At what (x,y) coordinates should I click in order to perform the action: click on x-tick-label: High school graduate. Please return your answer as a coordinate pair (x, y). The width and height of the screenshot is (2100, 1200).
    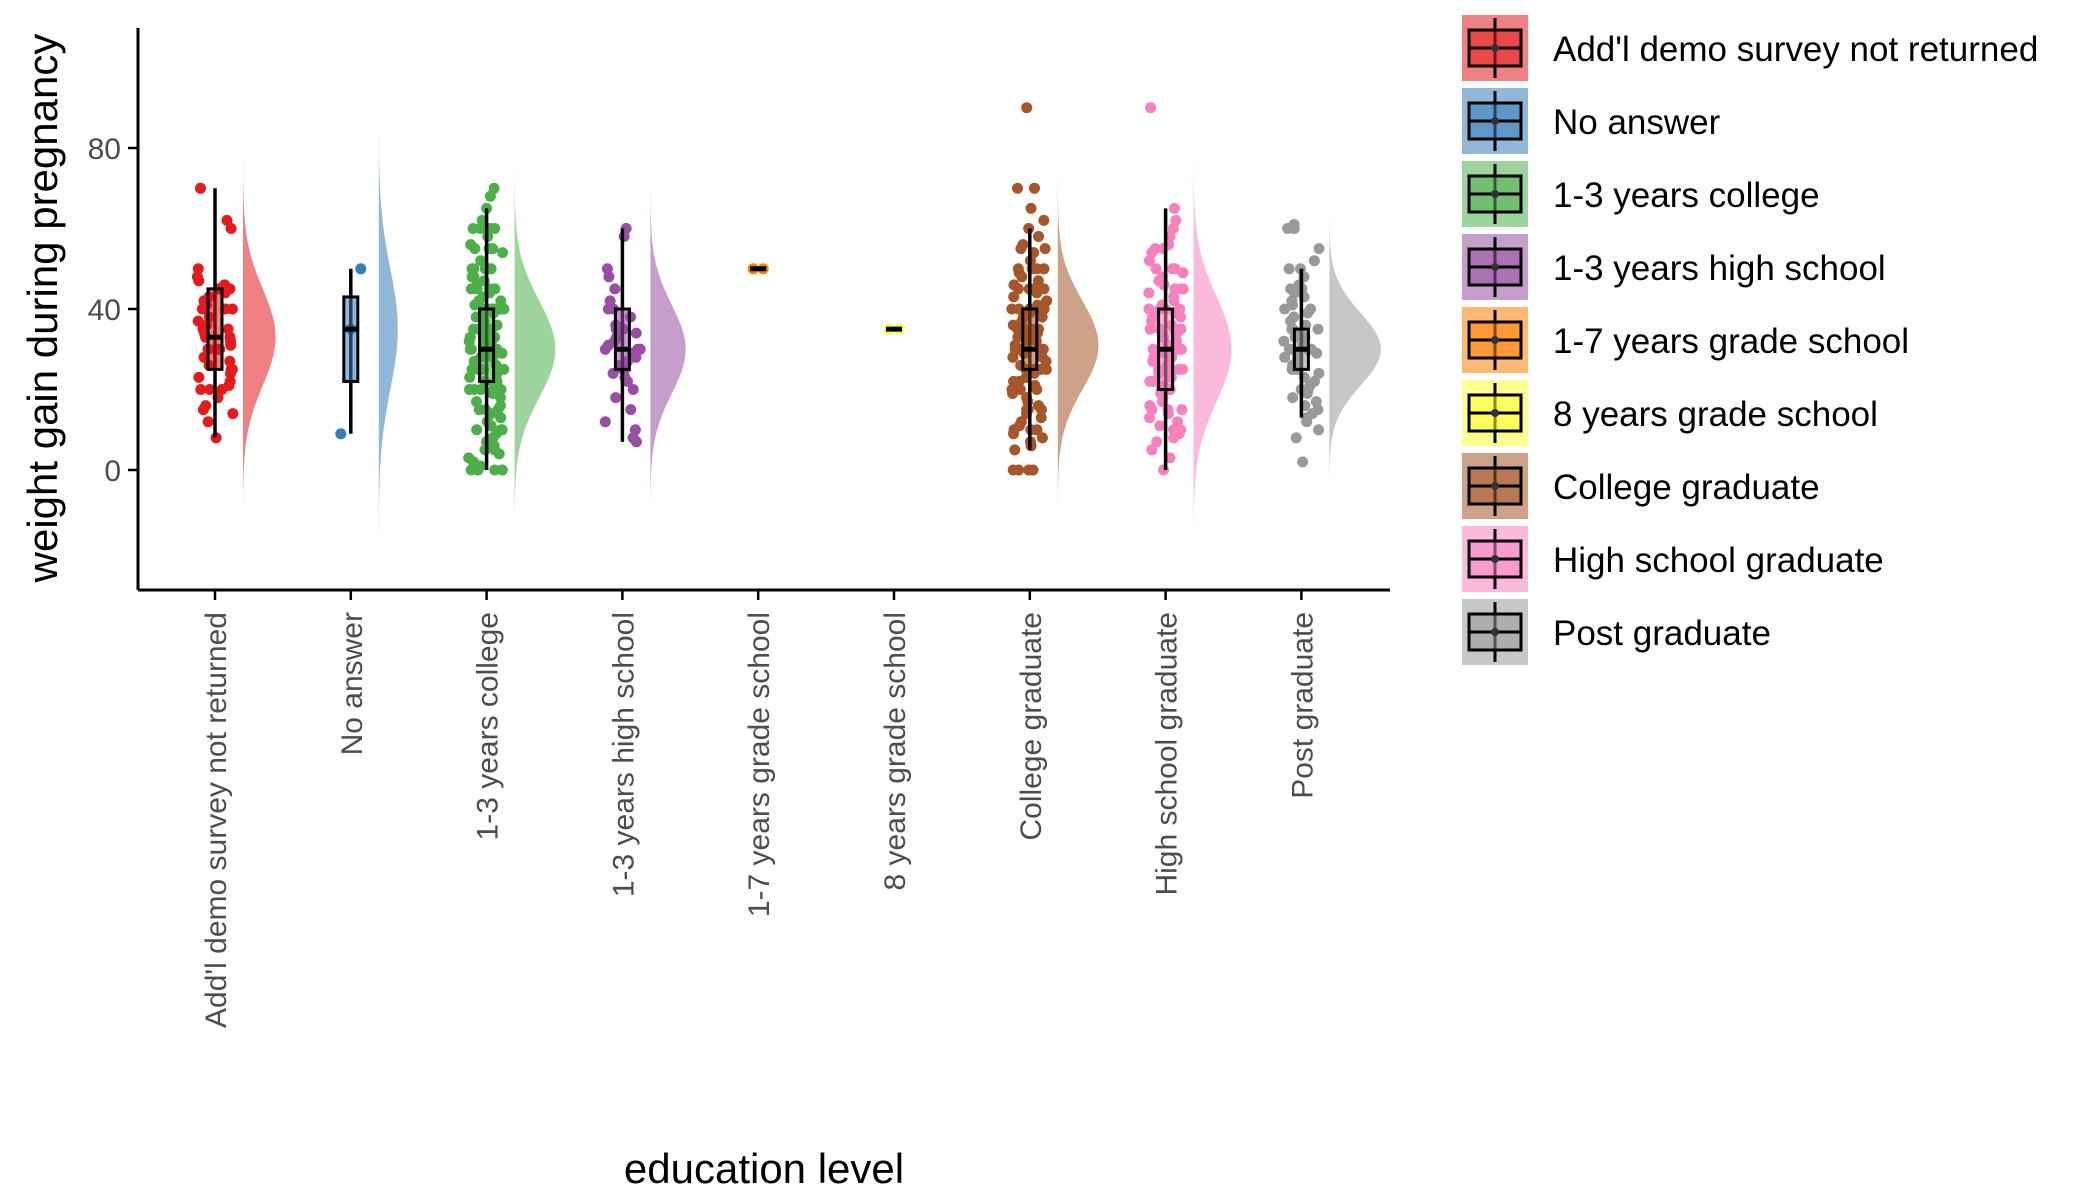
    Looking at the image, I should click on (1167, 754).